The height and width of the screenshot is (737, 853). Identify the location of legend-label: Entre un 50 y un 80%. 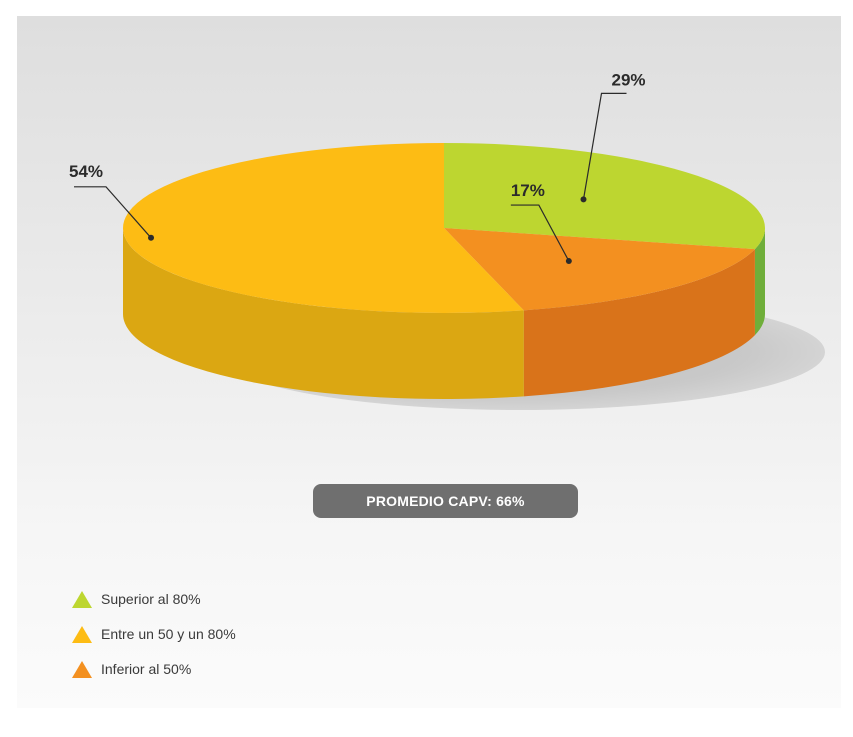
(168, 634).